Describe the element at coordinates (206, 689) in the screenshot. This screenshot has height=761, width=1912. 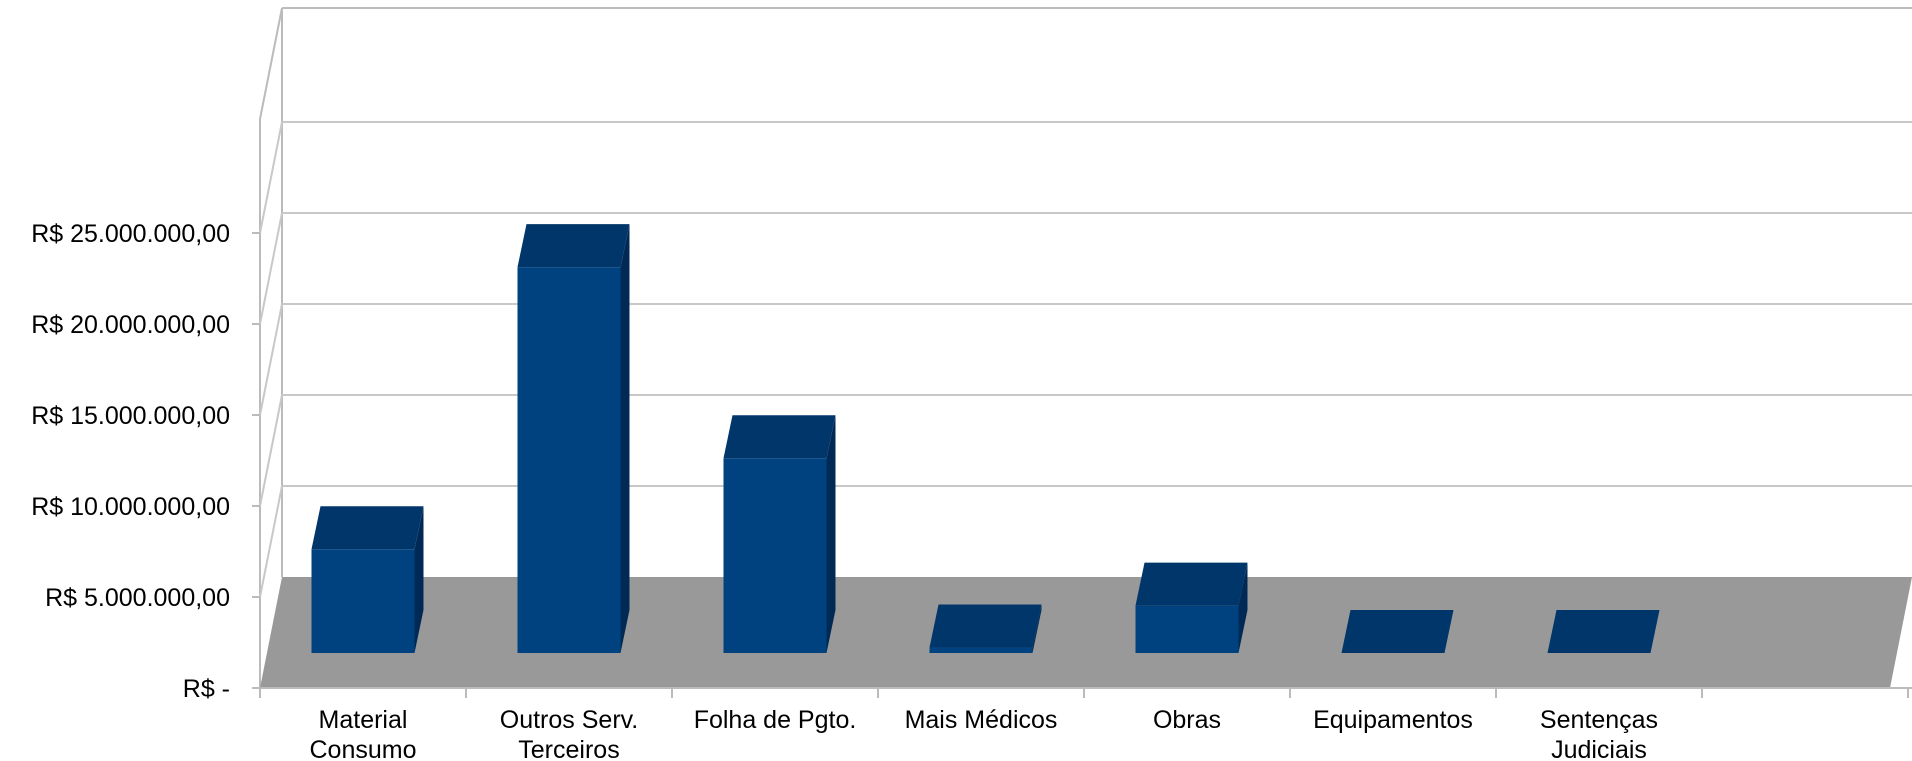
I see `y-tick-label: R$ -` at that location.